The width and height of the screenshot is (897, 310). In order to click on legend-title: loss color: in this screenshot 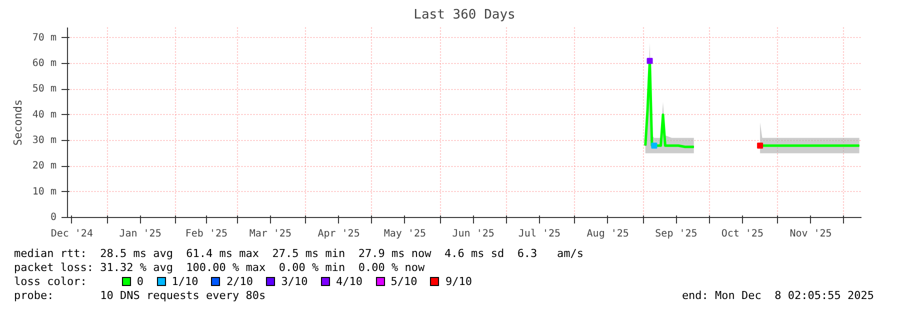, I will do `click(50, 281)`.